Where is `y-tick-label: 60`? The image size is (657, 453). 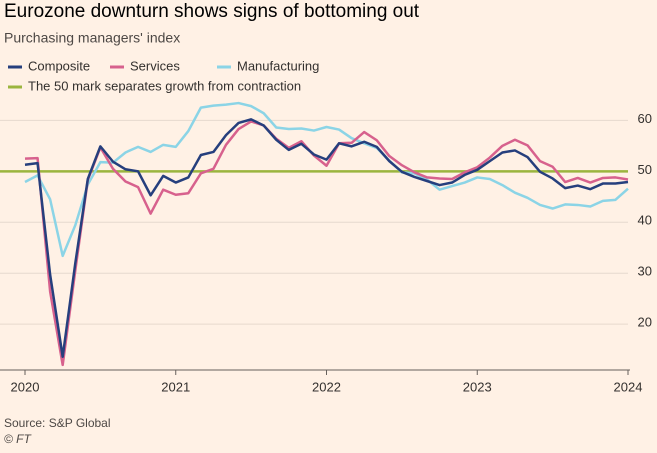 y-tick-label: 60 is located at coordinates (645, 118).